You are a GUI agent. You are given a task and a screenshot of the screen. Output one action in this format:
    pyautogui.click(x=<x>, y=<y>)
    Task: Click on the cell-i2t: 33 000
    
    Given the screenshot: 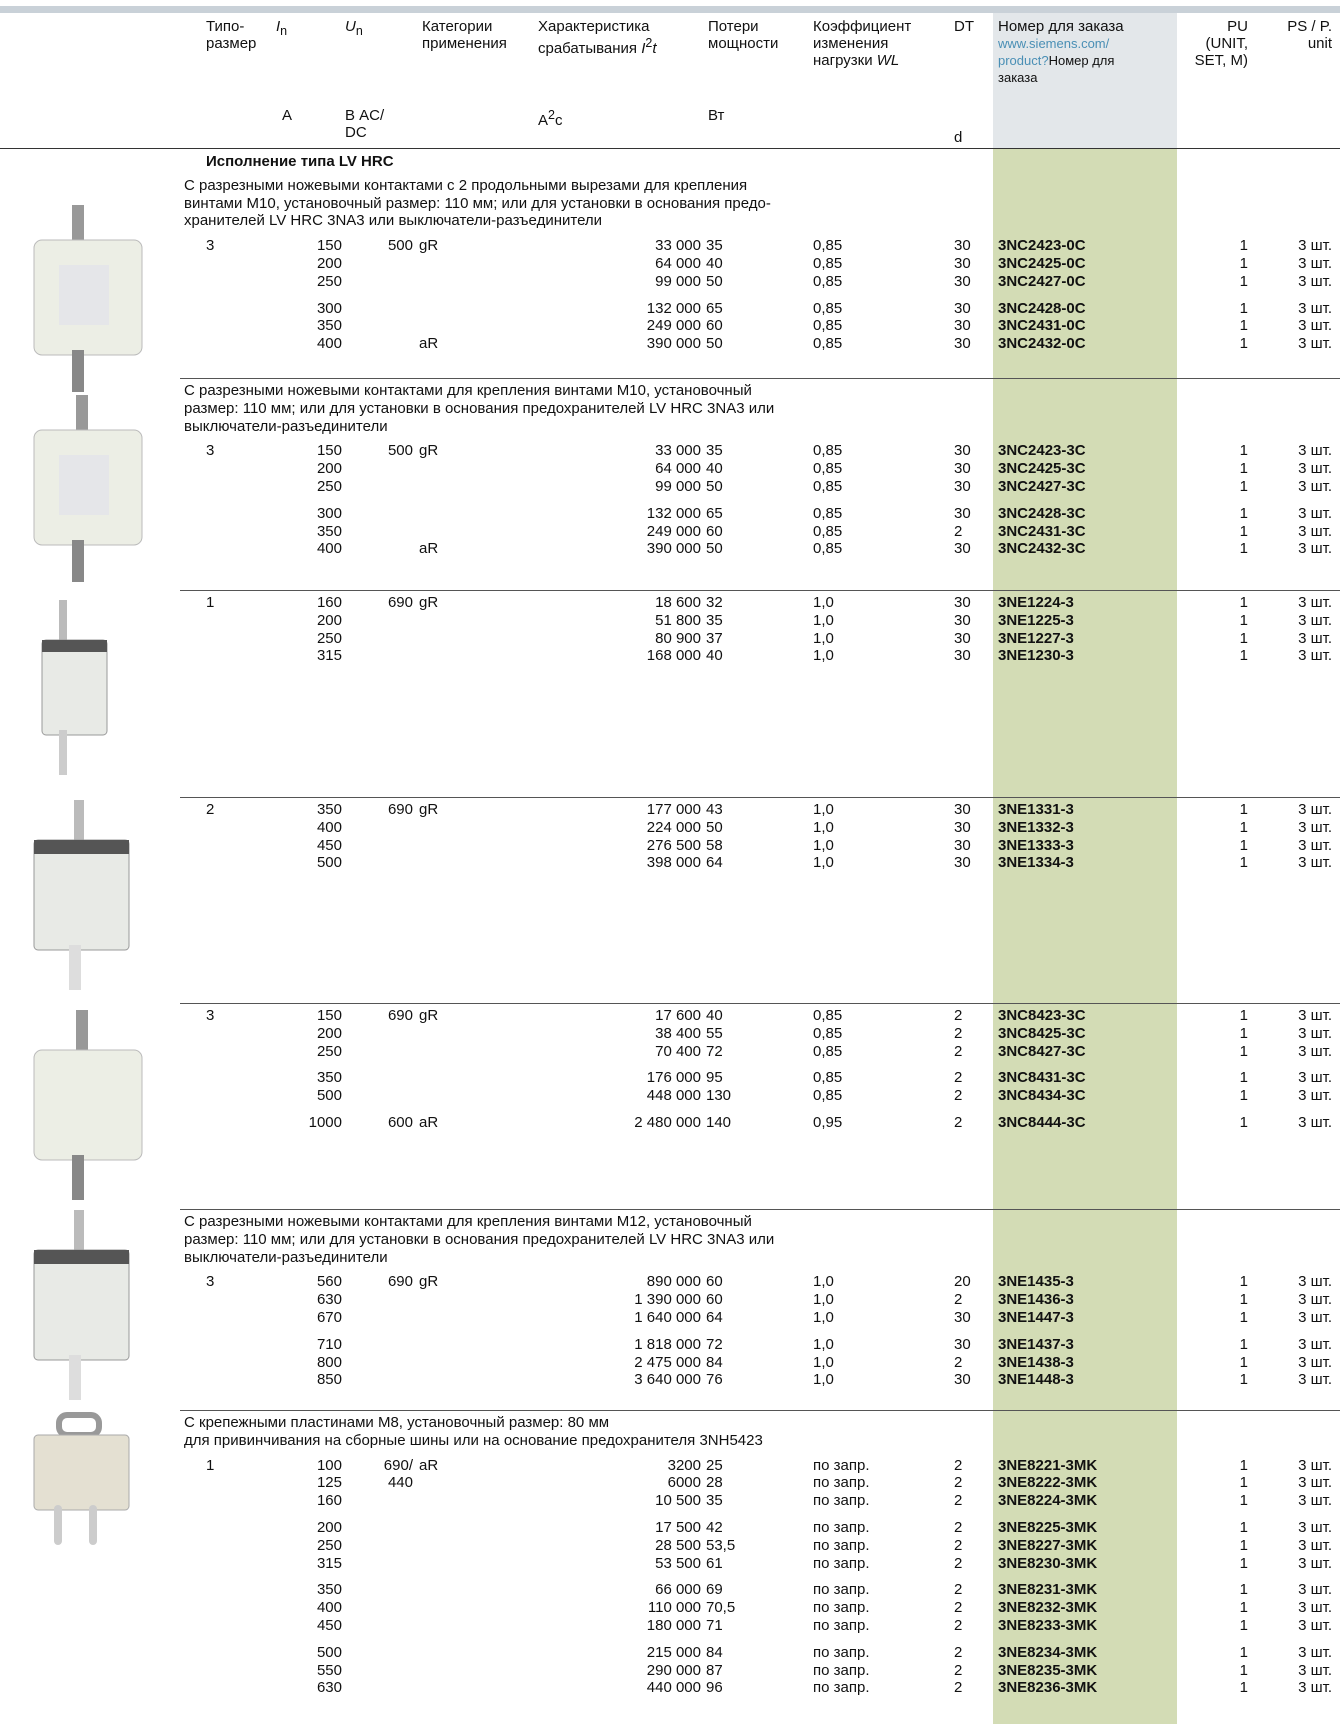 What is the action you would take?
    pyautogui.click(x=678, y=451)
    